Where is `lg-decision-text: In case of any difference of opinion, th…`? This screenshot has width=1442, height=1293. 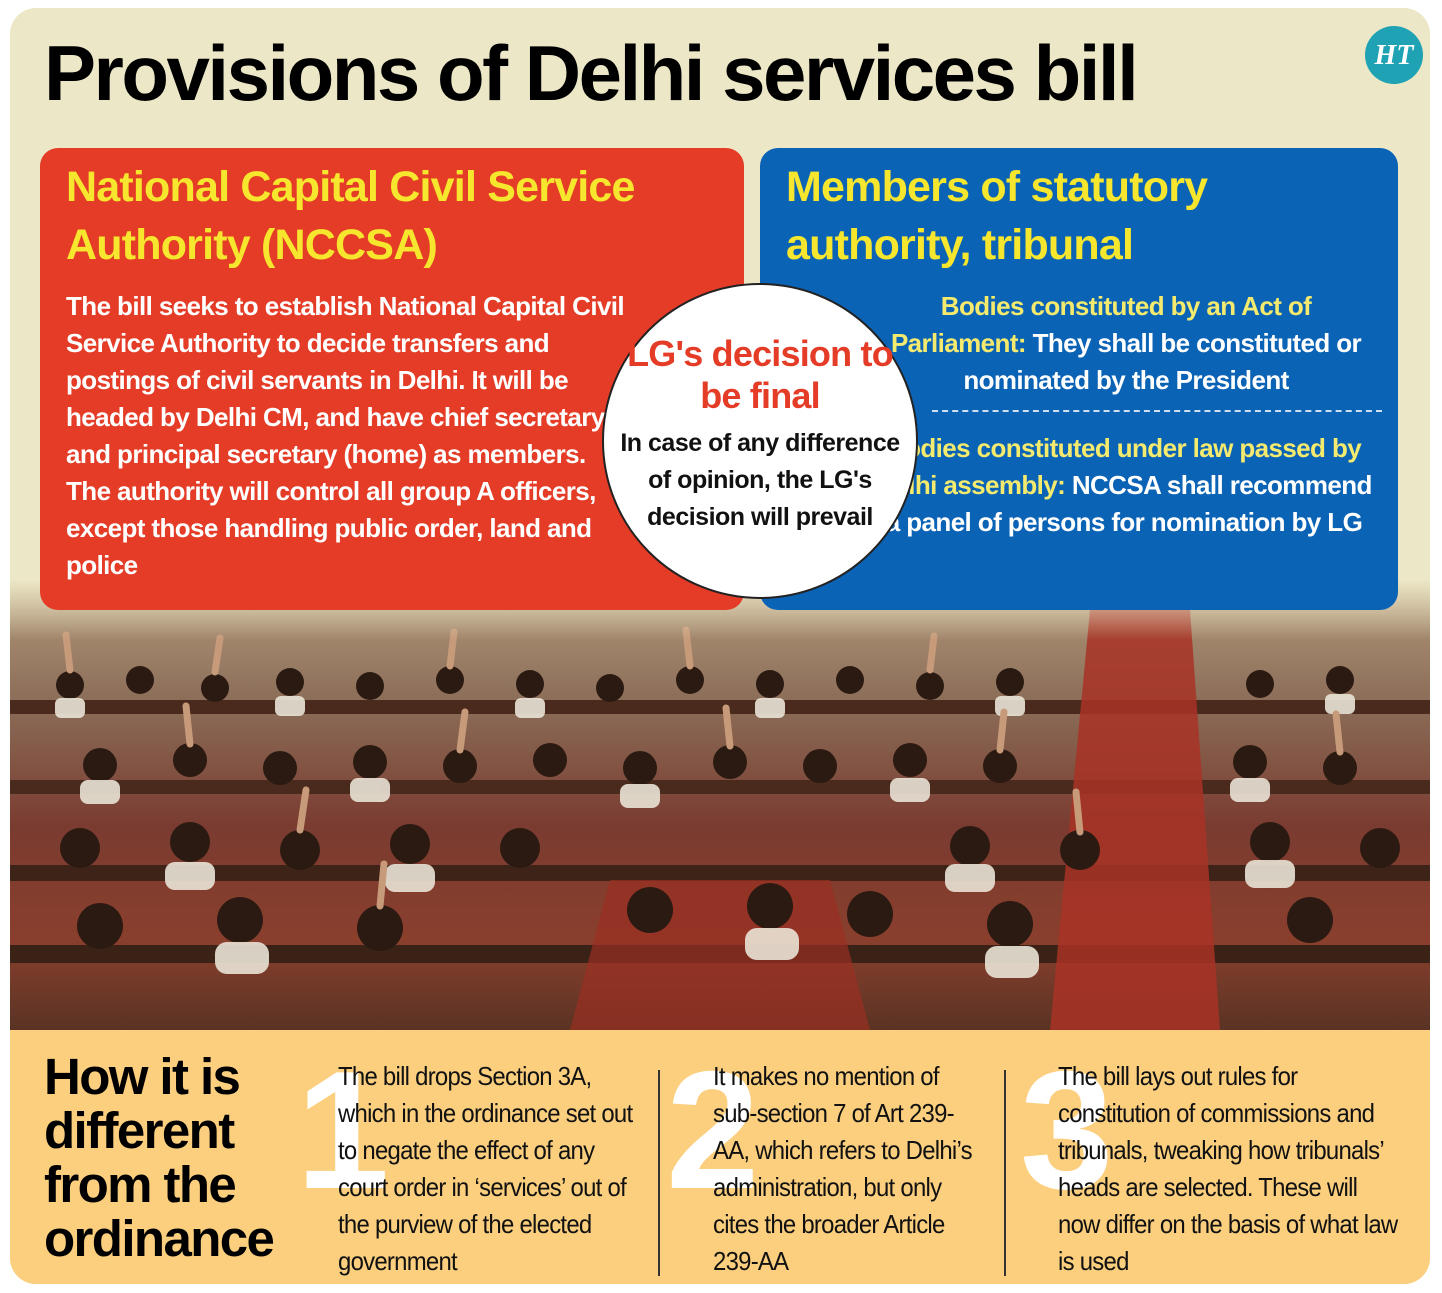
lg-decision-text: In case of any difference of opinion, th… is located at coordinates (760, 480).